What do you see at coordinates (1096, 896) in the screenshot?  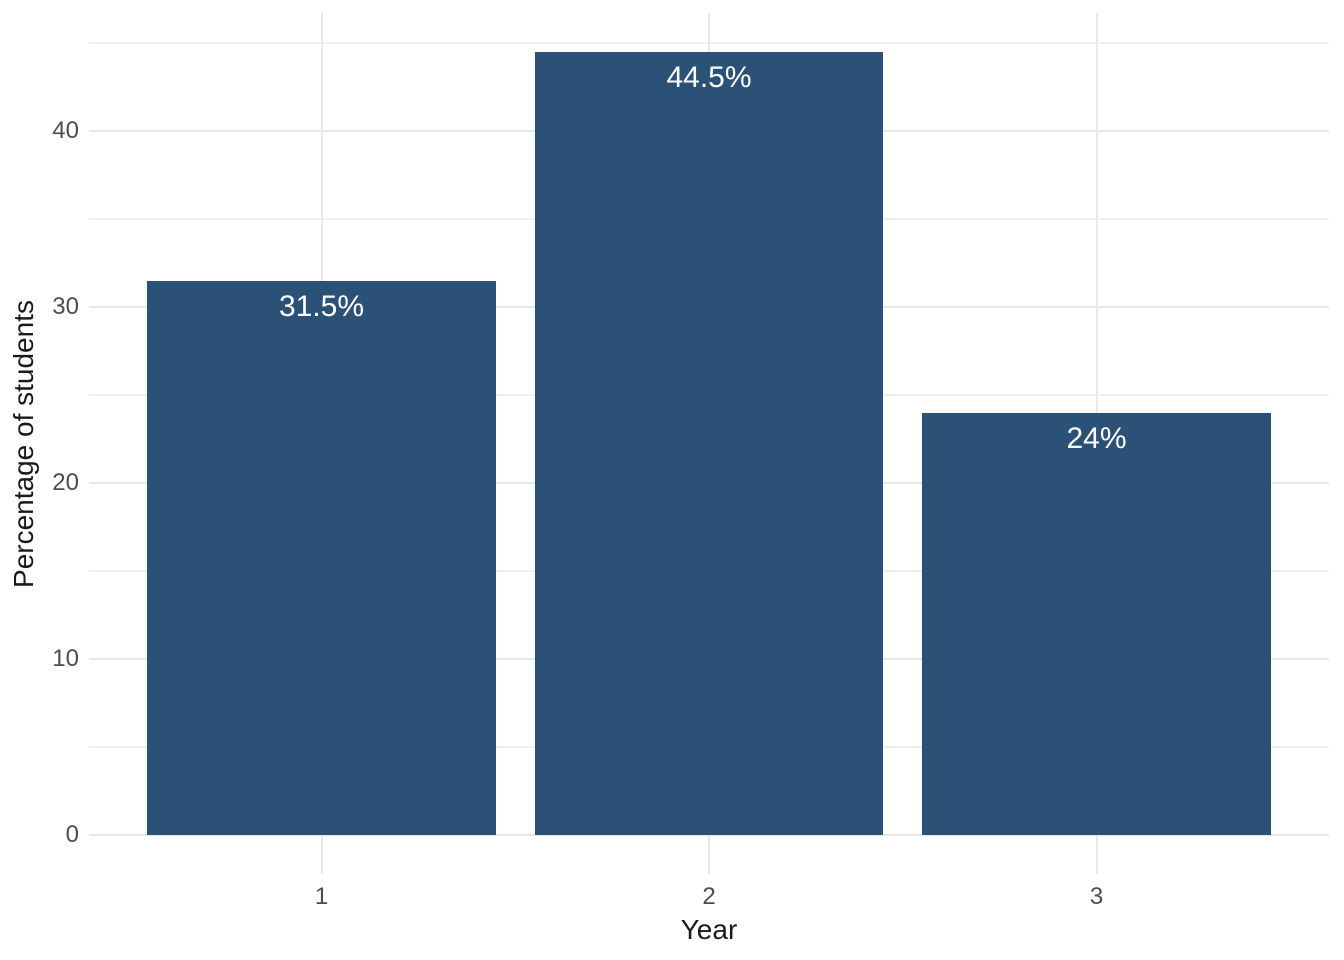 I see `x-tick-label: 3` at bounding box center [1096, 896].